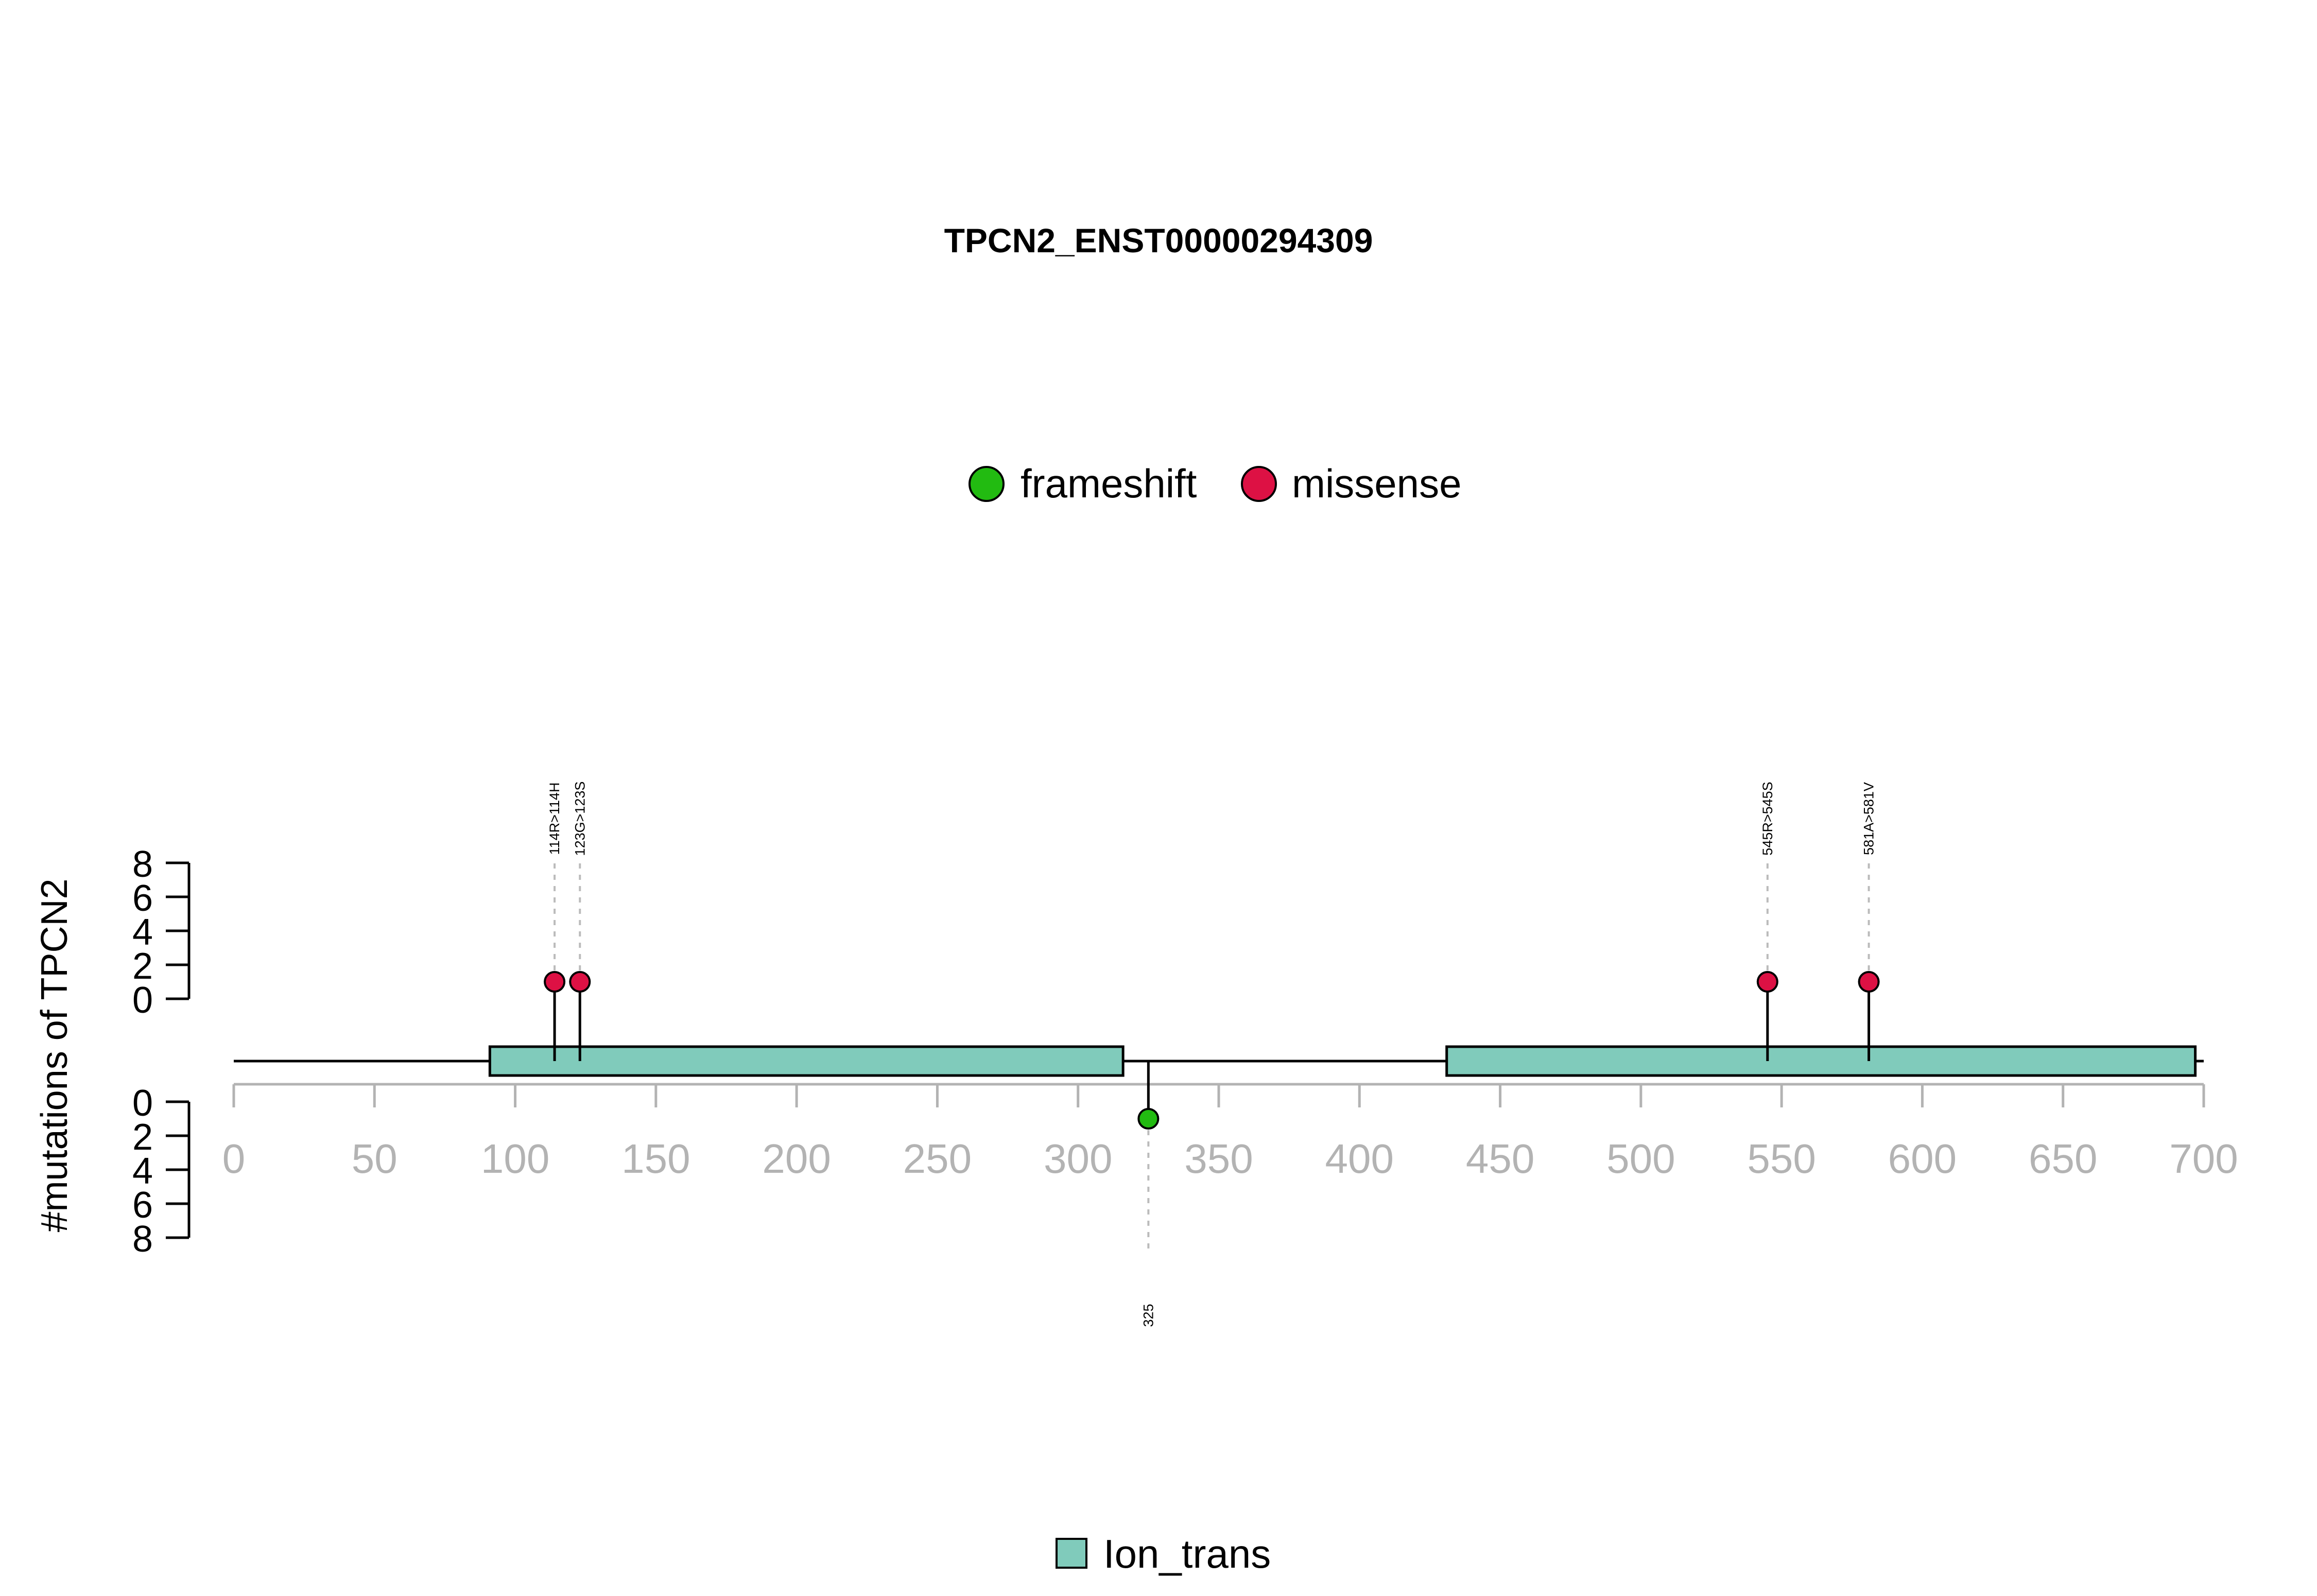 The height and width of the screenshot is (1596, 2317). I want to click on x-tick-label: 600, so click(1922, 1159).